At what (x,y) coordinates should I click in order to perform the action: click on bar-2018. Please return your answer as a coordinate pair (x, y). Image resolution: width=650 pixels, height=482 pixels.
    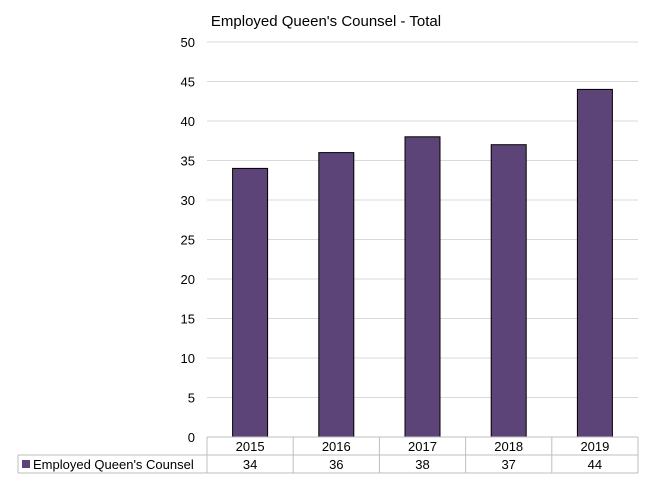
    Looking at the image, I should click on (508, 291).